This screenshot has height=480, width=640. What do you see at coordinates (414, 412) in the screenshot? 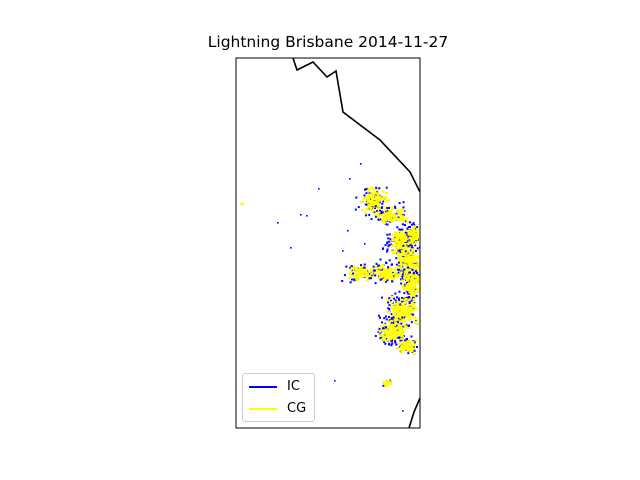
I see `coastline-south` at bounding box center [414, 412].